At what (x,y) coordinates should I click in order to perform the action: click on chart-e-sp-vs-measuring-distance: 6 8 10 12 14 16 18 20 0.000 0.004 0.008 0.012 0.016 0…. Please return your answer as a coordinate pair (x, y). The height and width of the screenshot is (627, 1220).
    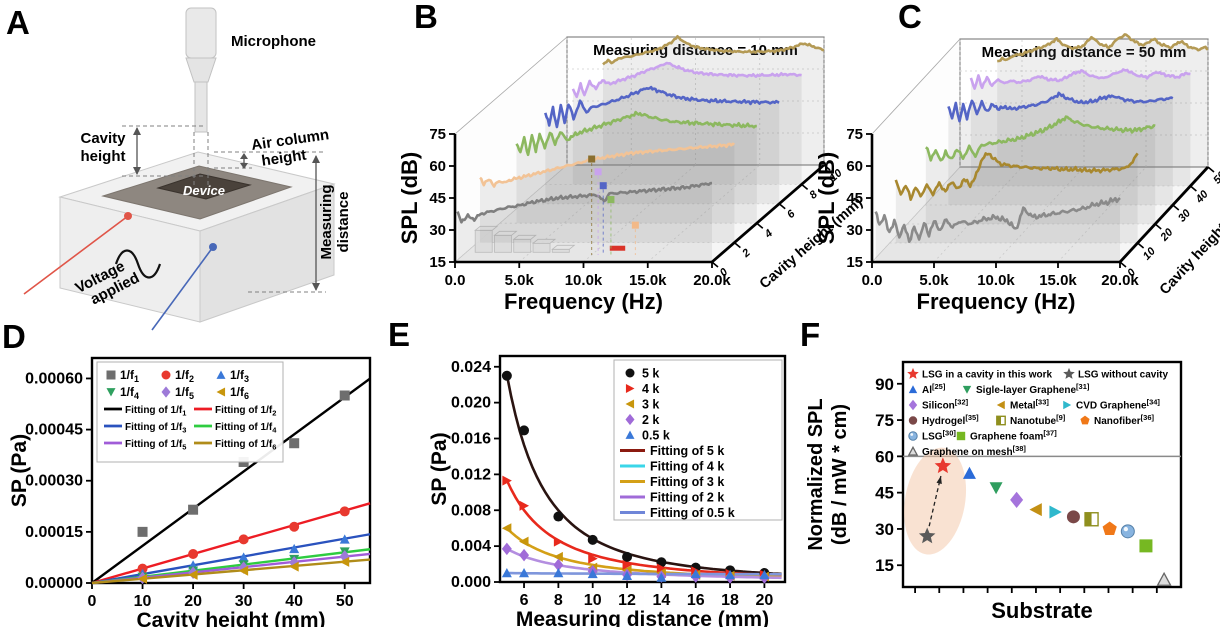
    Looking at the image, I should click on (607, 490).